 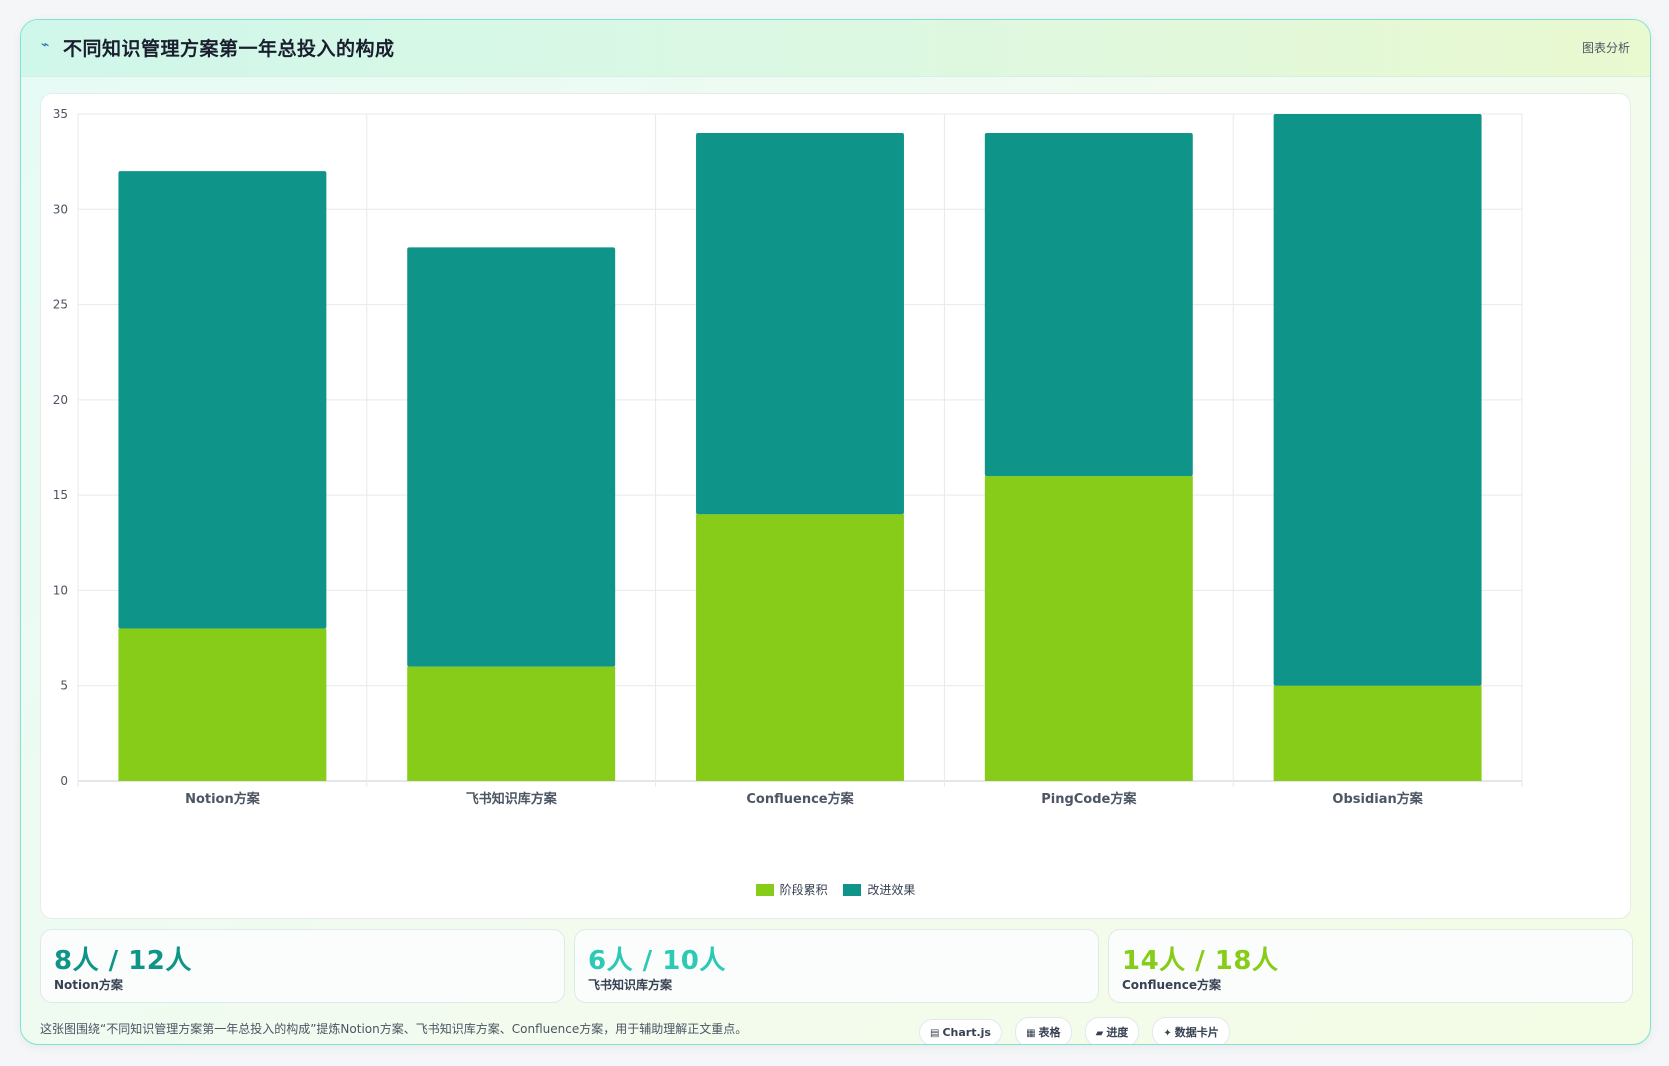 I want to click on stat-card-feishu: 6人 / 10人 飞书知识库方案, so click(x=836, y=966).